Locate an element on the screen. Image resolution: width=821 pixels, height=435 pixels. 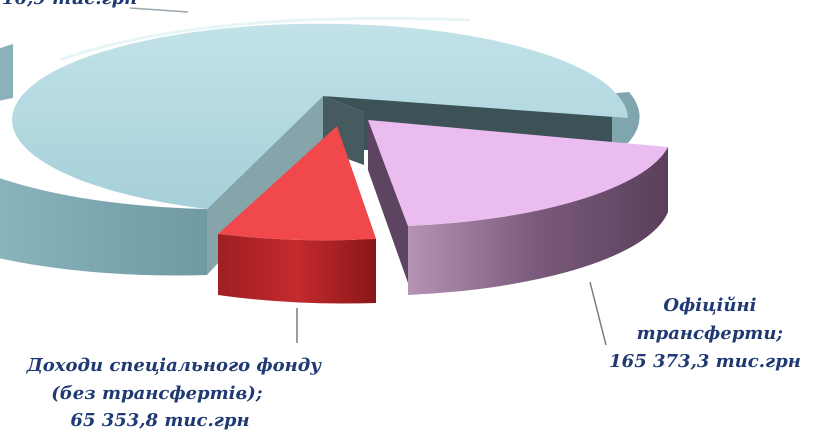
slice-label-0-line-1: 16,9 тис.грн is located at coordinates (69, 4).